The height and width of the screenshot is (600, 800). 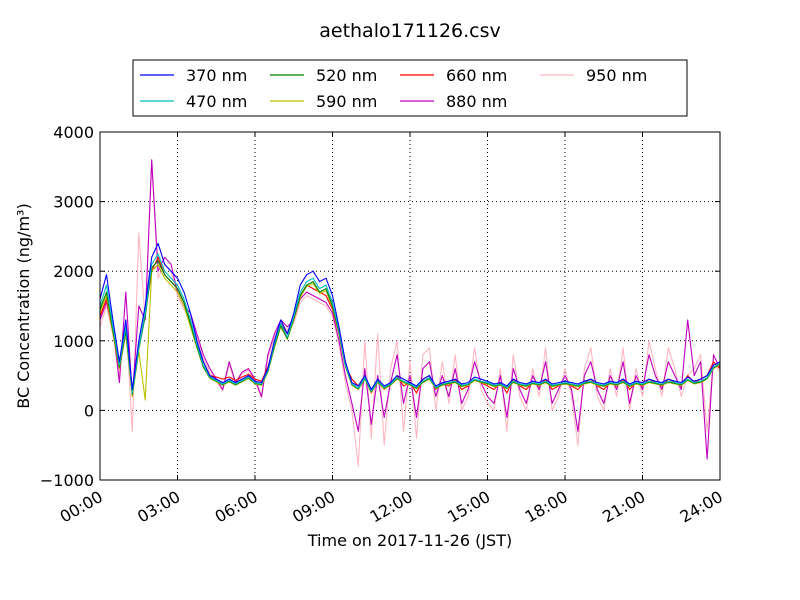 I want to click on legend-entry-label: 520 nm, so click(x=346, y=75).